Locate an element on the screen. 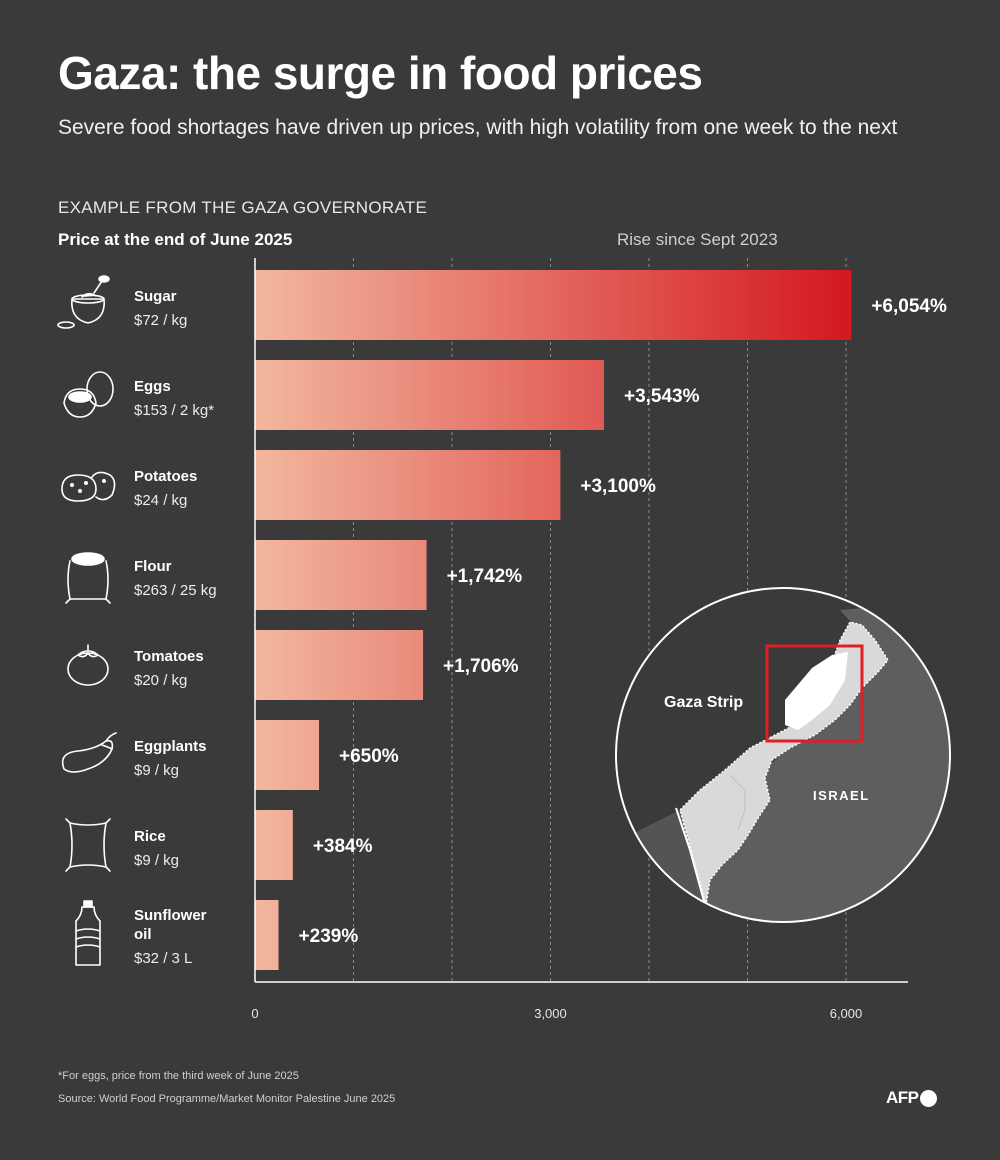 The height and width of the screenshot is (1160, 1000). section-label: EXAMPLE FROM THE GAZA GOVERNORATE is located at coordinates (243, 207).